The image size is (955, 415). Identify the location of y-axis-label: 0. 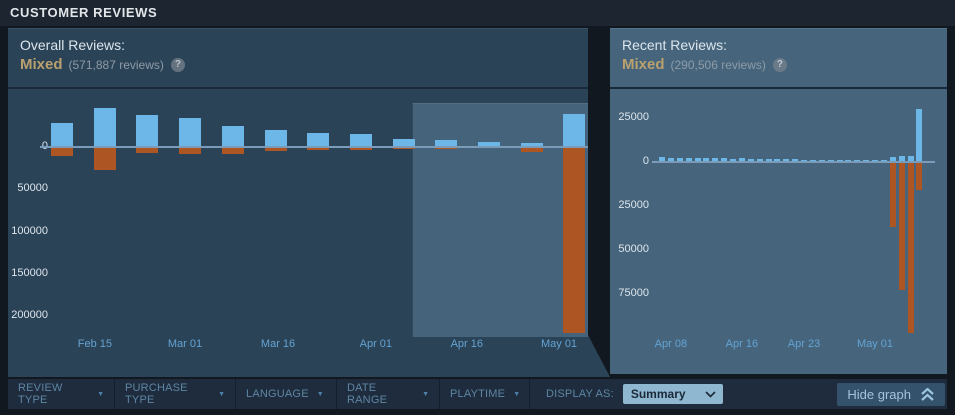
(645, 161).